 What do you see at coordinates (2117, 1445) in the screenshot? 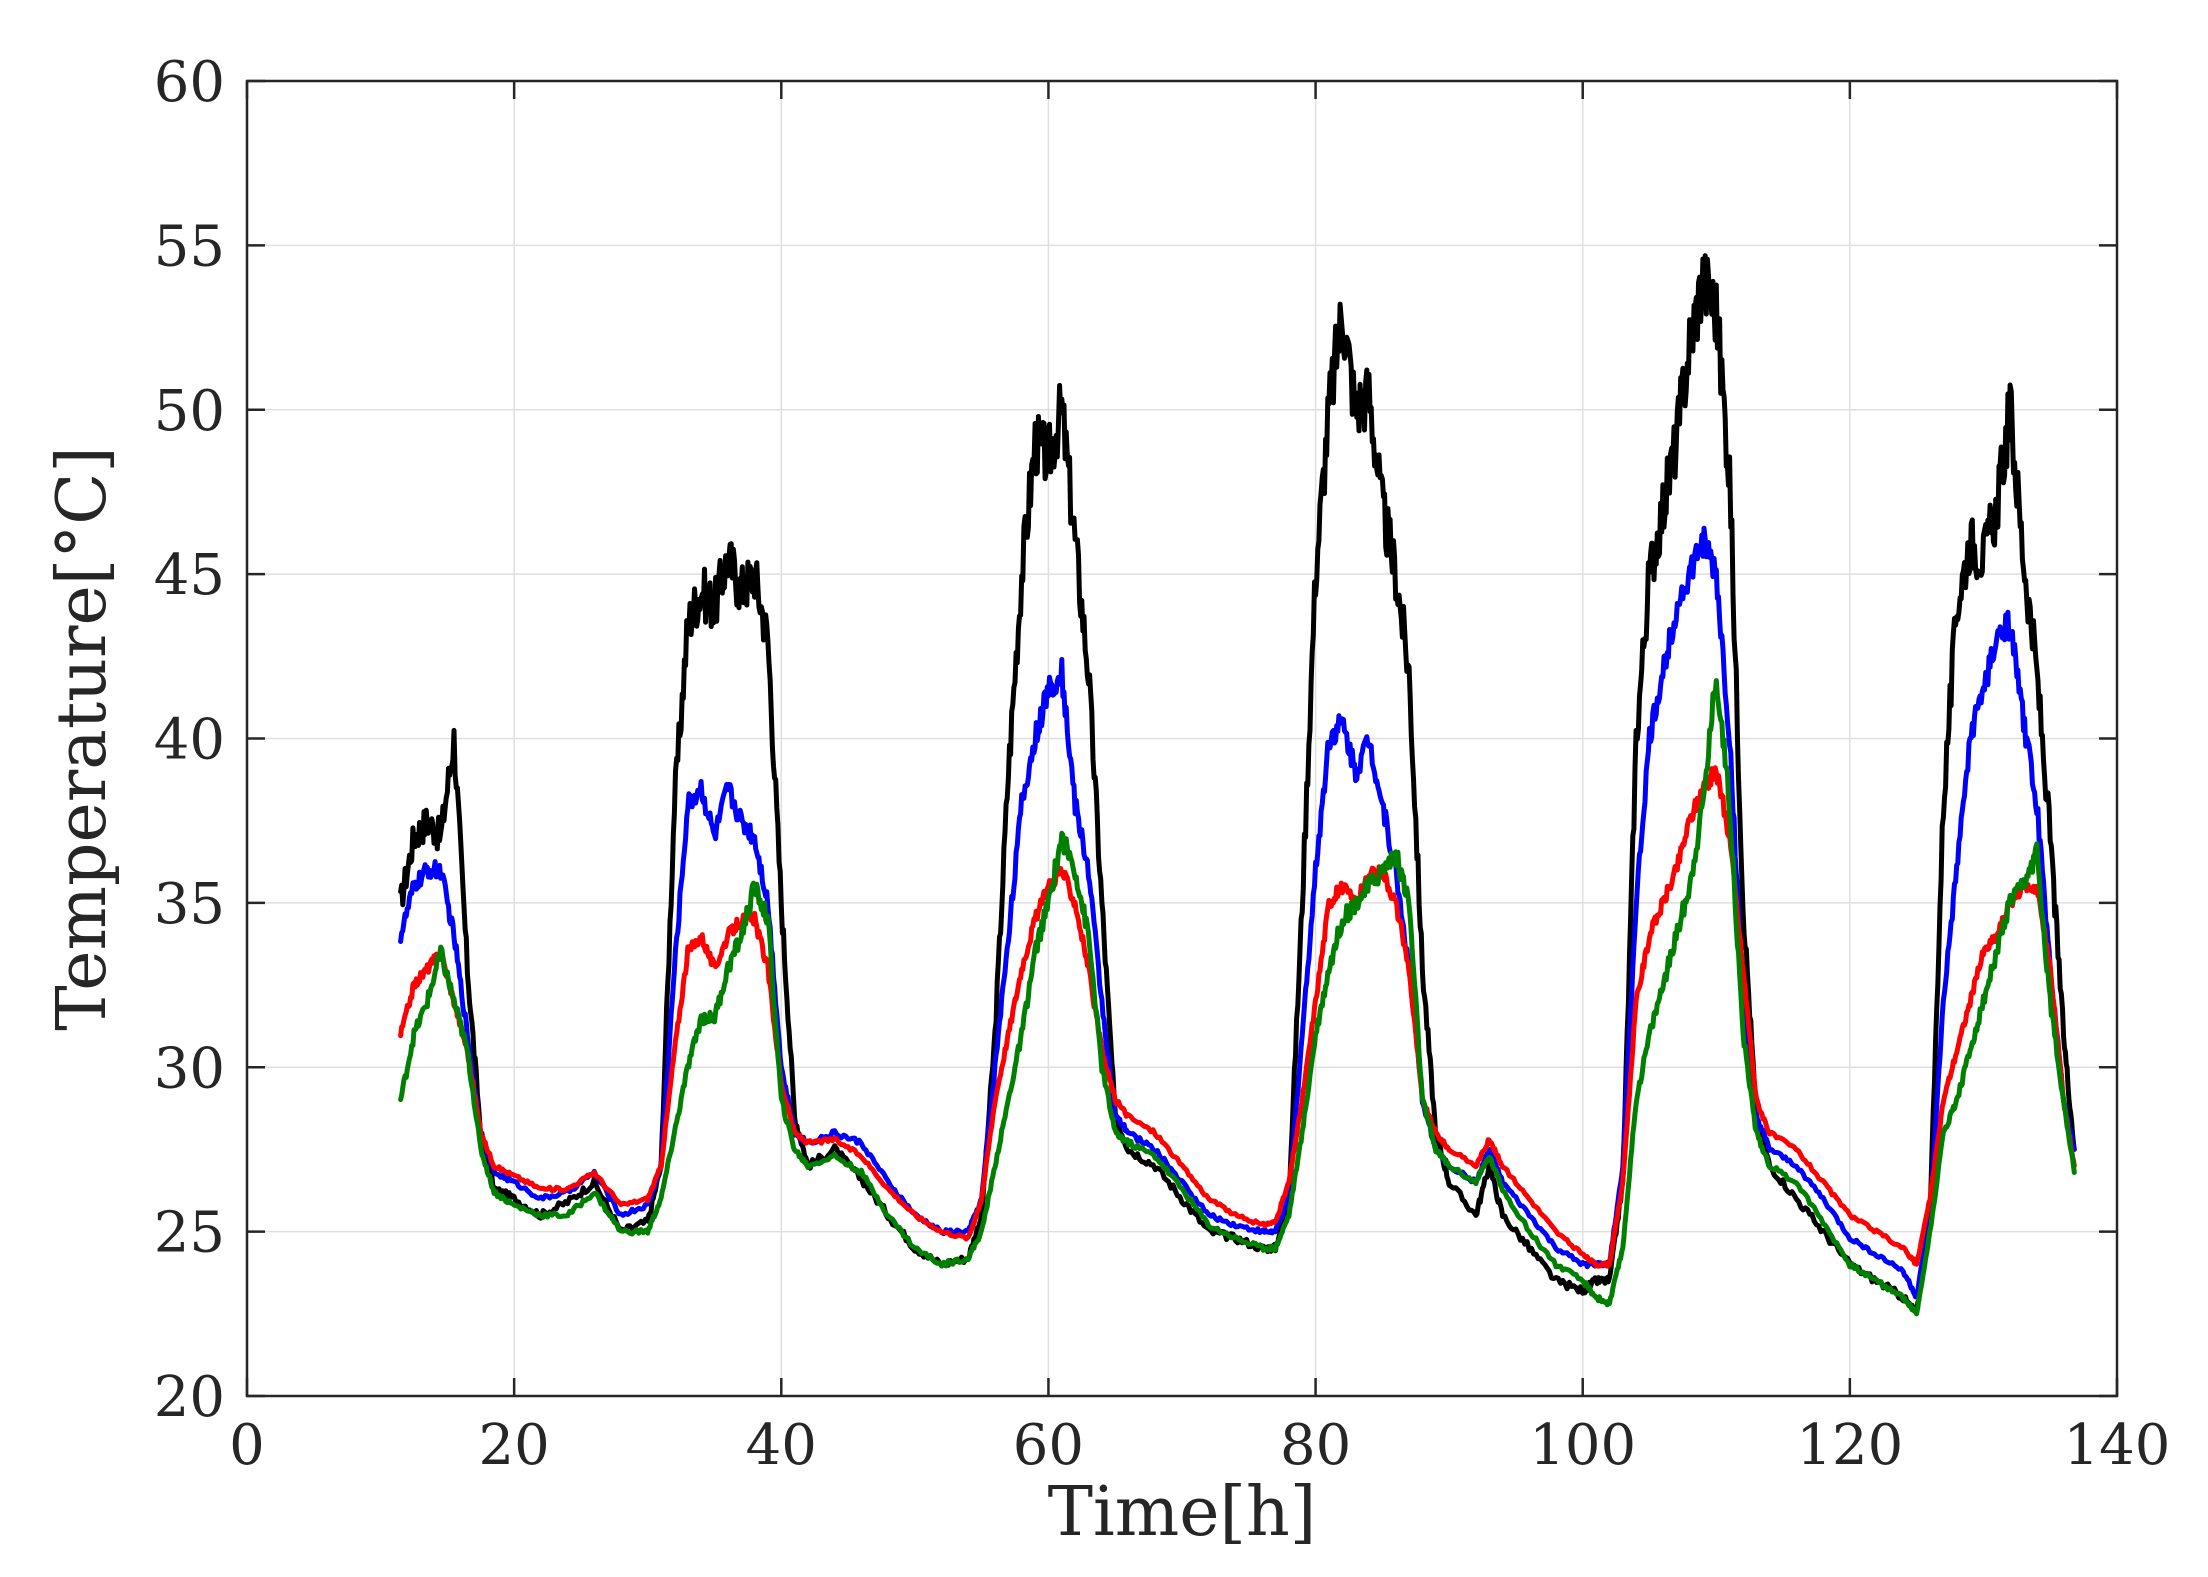
I see `x-tick-label: 140` at bounding box center [2117, 1445].